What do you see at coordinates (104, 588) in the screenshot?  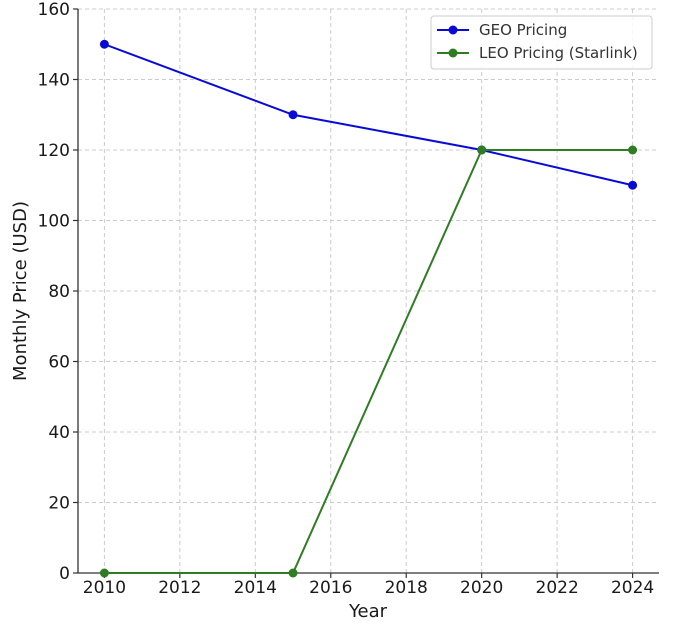 I see `x-tick-label: 2010` at bounding box center [104, 588].